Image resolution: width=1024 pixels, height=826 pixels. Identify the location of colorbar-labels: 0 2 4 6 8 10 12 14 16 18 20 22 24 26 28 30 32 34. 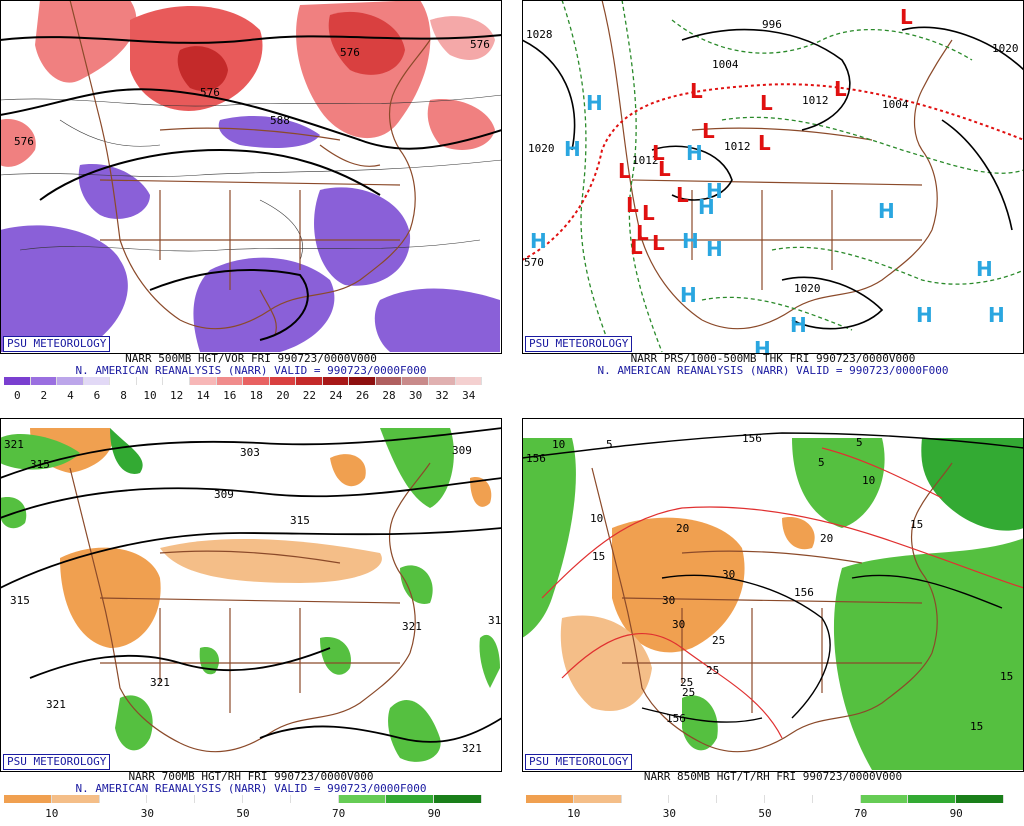
(243, 395).